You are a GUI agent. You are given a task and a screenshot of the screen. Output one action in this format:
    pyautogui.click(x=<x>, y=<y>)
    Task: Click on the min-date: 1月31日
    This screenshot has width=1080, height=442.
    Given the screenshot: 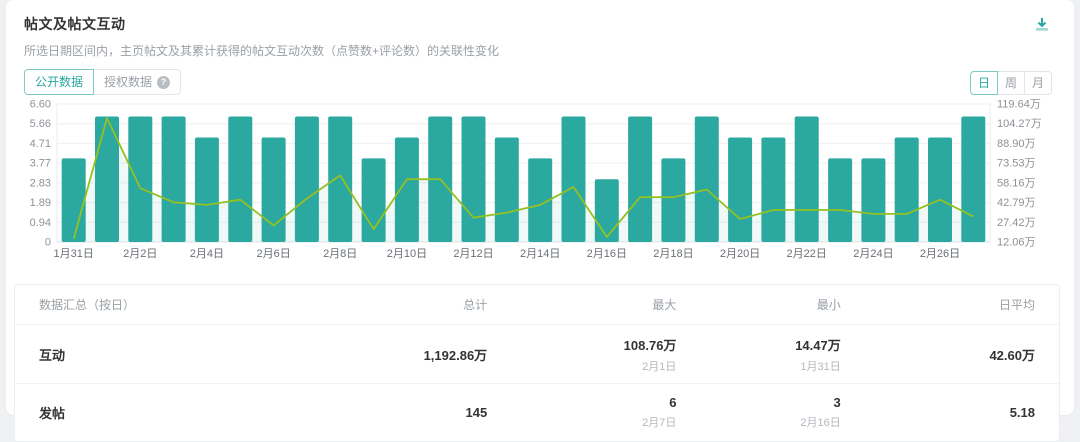 What is the action you would take?
    pyautogui.click(x=820, y=366)
    